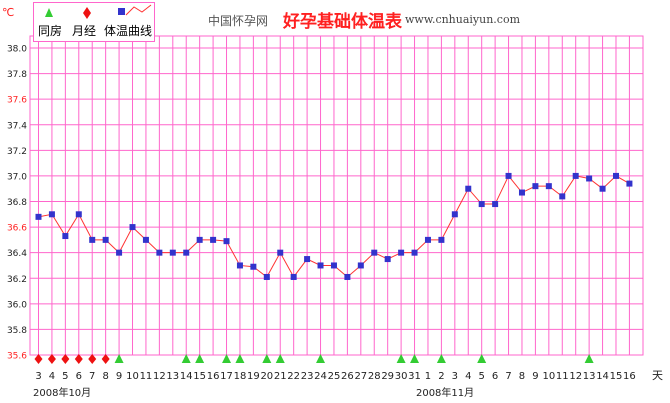 Image resolution: width=670 pixels, height=403 pixels. I want to click on x-tick-label: 8, so click(522, 376).